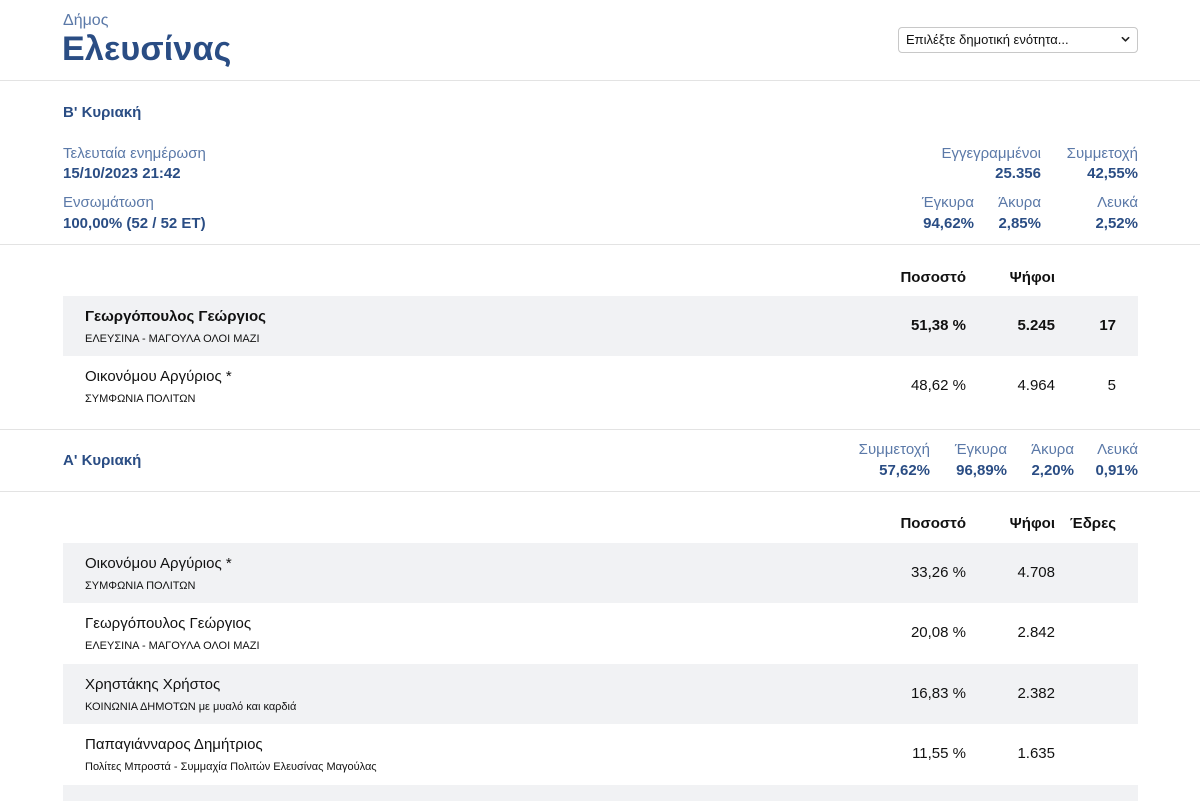 The width and height of the screenshot is (1200, 801). Describe the element at coordinates (947, 202) in the screenshot. I see `valid-label: Έγκυρα` at that location.